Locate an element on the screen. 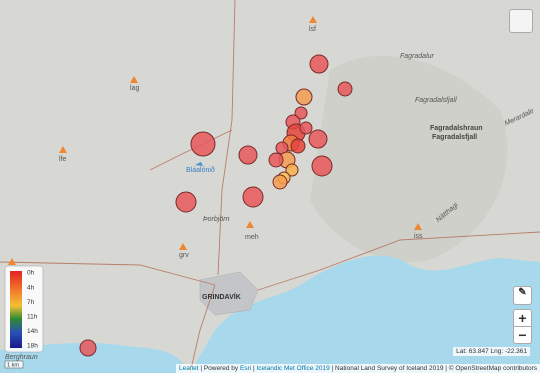  lagoon is located at coordinates (199, 164).